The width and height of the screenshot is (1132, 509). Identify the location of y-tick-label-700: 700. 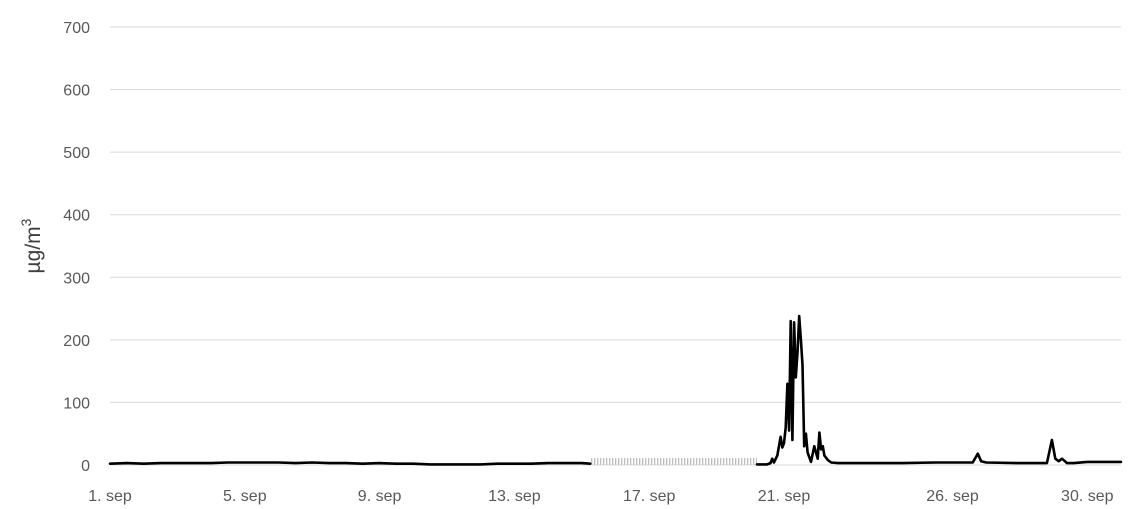
(76, 28).